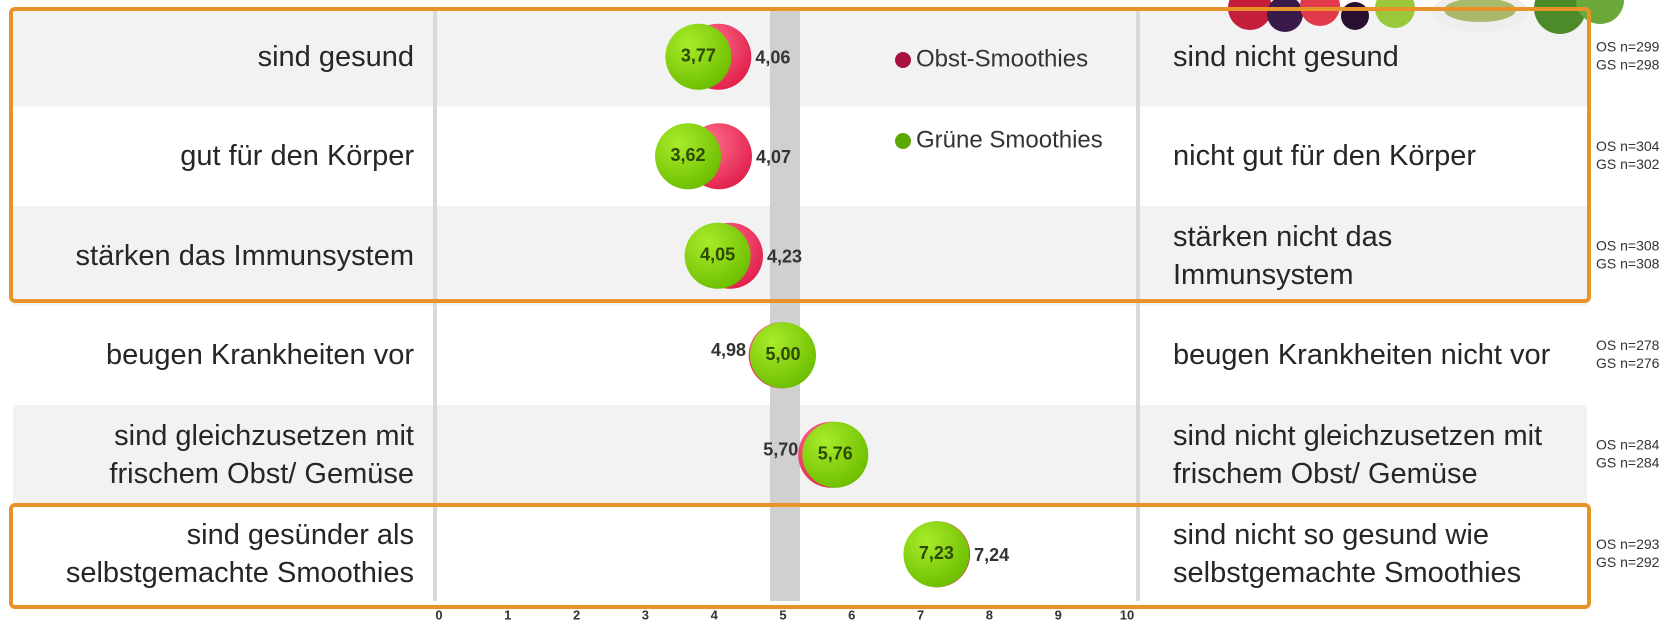 This screenshot has height=623, width=1680. Describe the element at coordinates (1127, 614) in the screenshot. I see `x-tick-label: 10` at that location.